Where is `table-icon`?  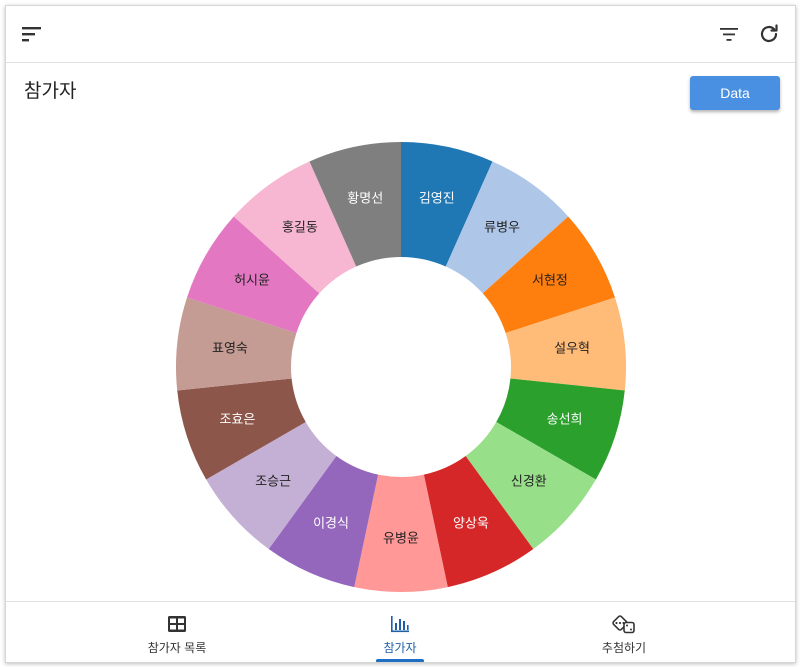 table-icon is located at coordinates (177, 624).